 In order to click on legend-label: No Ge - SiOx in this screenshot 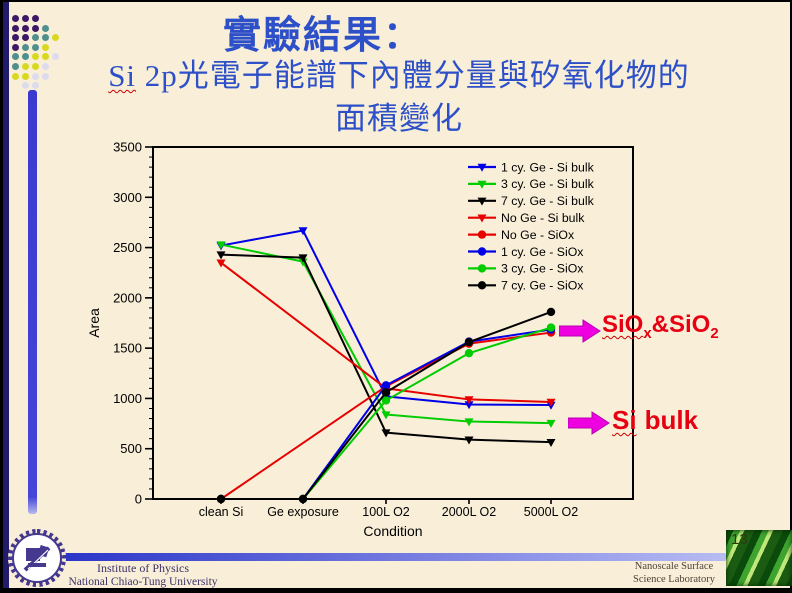, I will do `click(538, 235)`.